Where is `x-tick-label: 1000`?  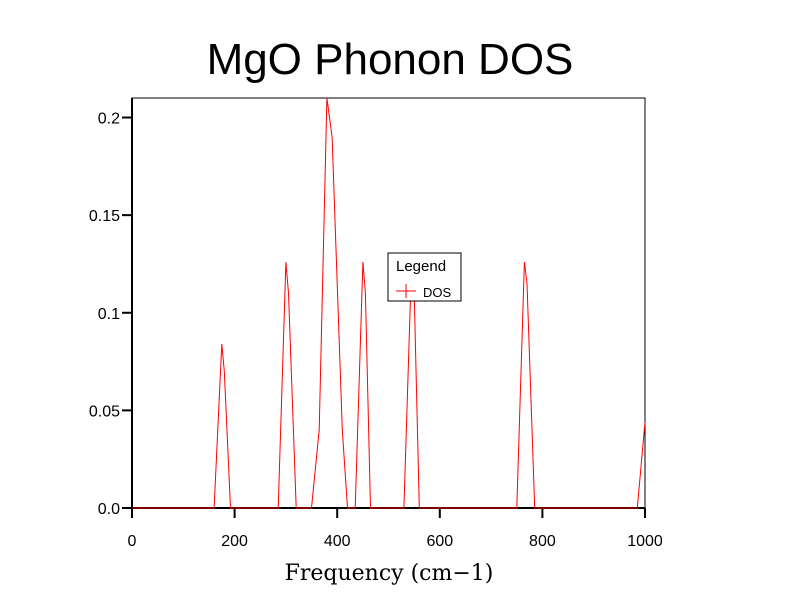 x-tick-label: 1000 is located at coordinates (645, 541).